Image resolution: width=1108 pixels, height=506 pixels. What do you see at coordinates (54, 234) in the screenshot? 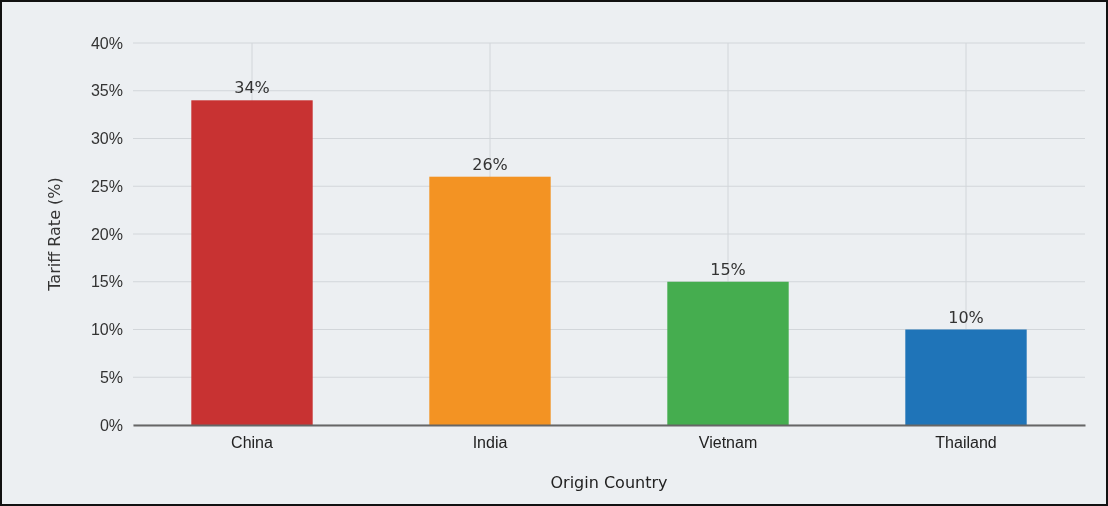
I see `y-axis-title: Tariff Rate (%)` at bounding box center [54, 234].